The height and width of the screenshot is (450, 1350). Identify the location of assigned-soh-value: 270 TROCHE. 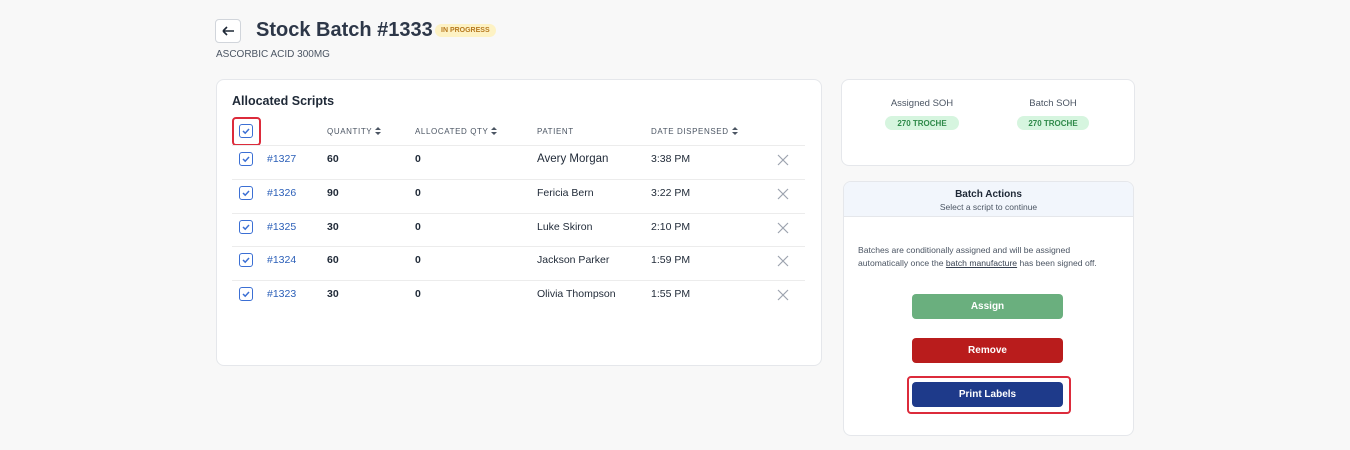
(922, 123).